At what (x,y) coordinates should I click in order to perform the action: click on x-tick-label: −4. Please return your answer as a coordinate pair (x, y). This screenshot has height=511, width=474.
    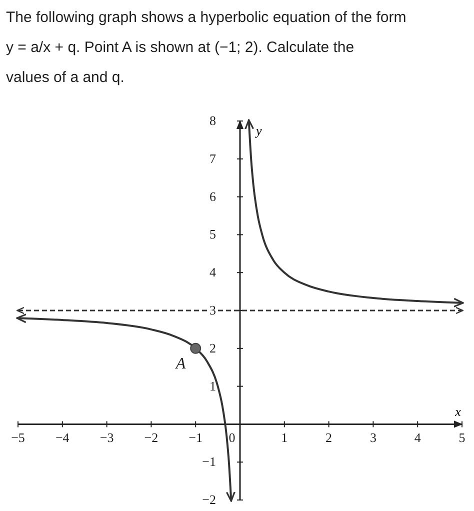
    Looking at the image, I should click on (62, 438).